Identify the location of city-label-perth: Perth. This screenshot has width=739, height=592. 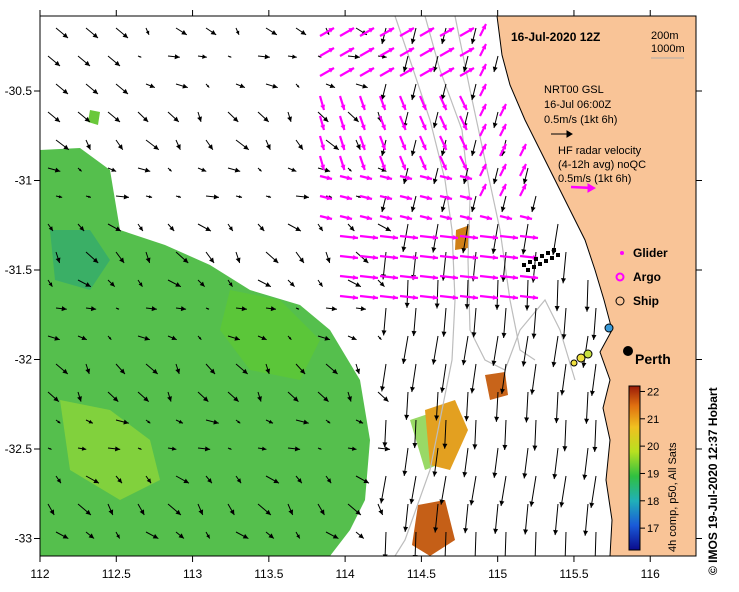
(653, 359).